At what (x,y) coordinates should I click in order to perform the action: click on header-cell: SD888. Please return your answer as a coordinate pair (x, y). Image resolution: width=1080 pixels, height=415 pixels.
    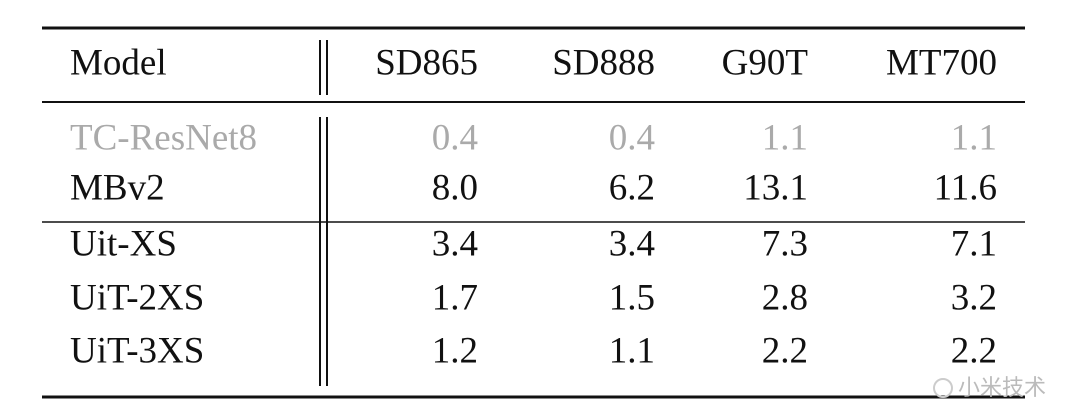
    Looking at the image, I should click on (603, 62).